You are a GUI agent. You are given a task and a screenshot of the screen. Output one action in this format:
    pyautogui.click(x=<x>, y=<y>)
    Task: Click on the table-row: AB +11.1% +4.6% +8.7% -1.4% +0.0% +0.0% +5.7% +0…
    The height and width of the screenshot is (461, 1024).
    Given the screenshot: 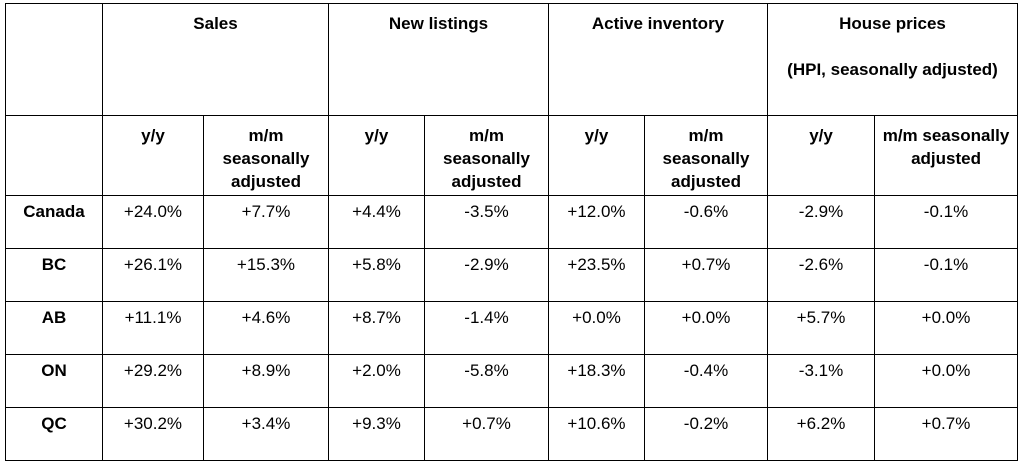 What is the action you would take?
    pyautogui.click(x=512, y=328)
    